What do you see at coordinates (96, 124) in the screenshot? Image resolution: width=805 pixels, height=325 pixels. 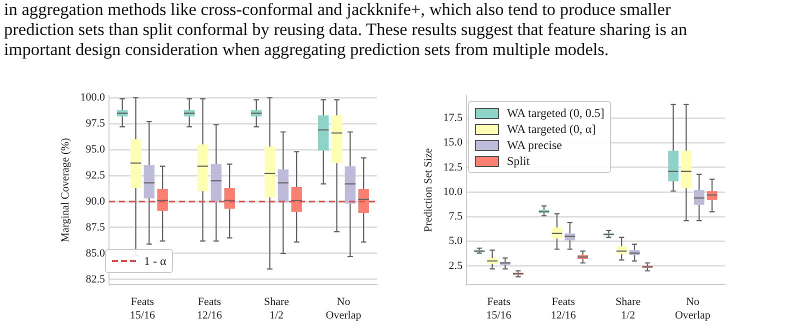 I see `y-tick-label: 97.5` at bounding box center [96, 124].